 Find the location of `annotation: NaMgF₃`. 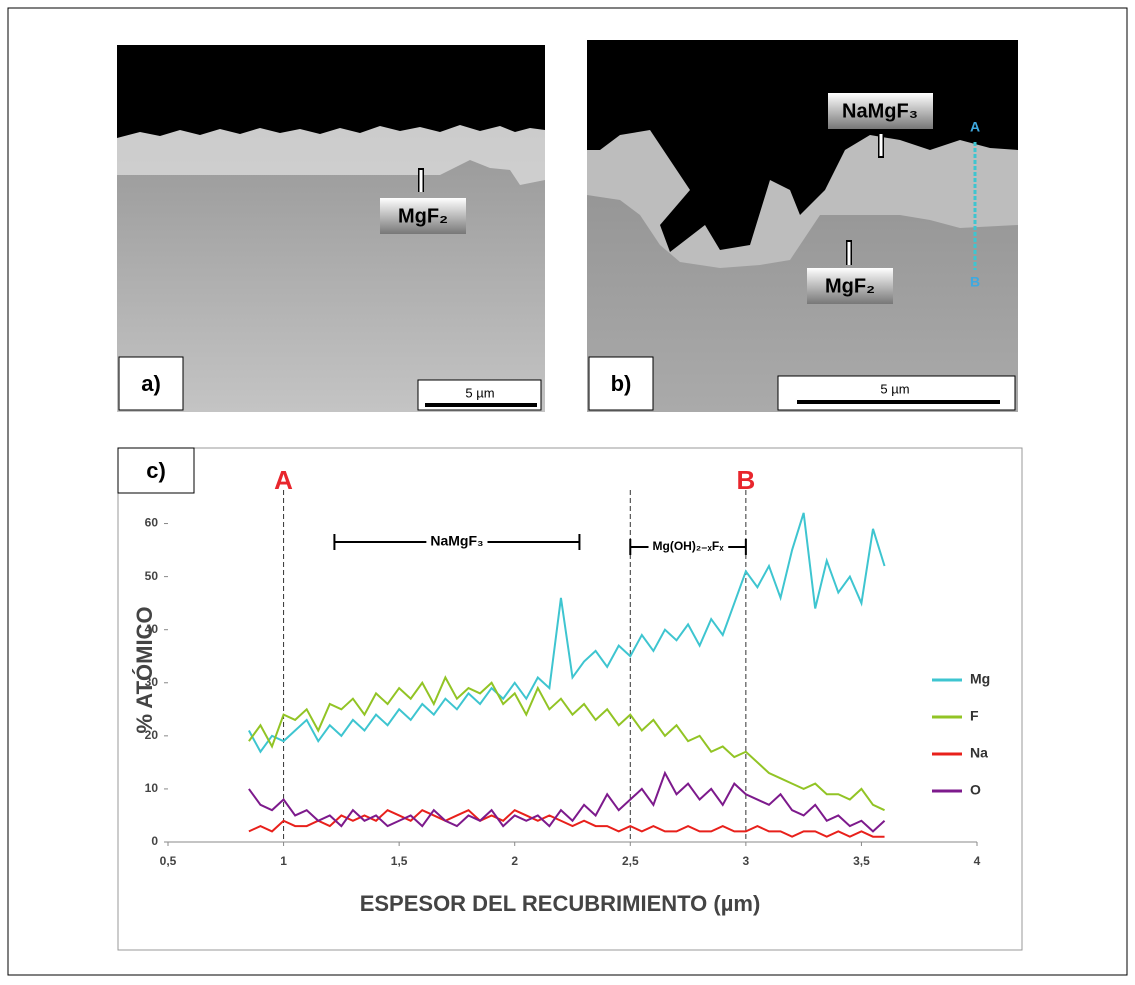

annotation: NaMgF₃ is located at coordinates (880, 111).